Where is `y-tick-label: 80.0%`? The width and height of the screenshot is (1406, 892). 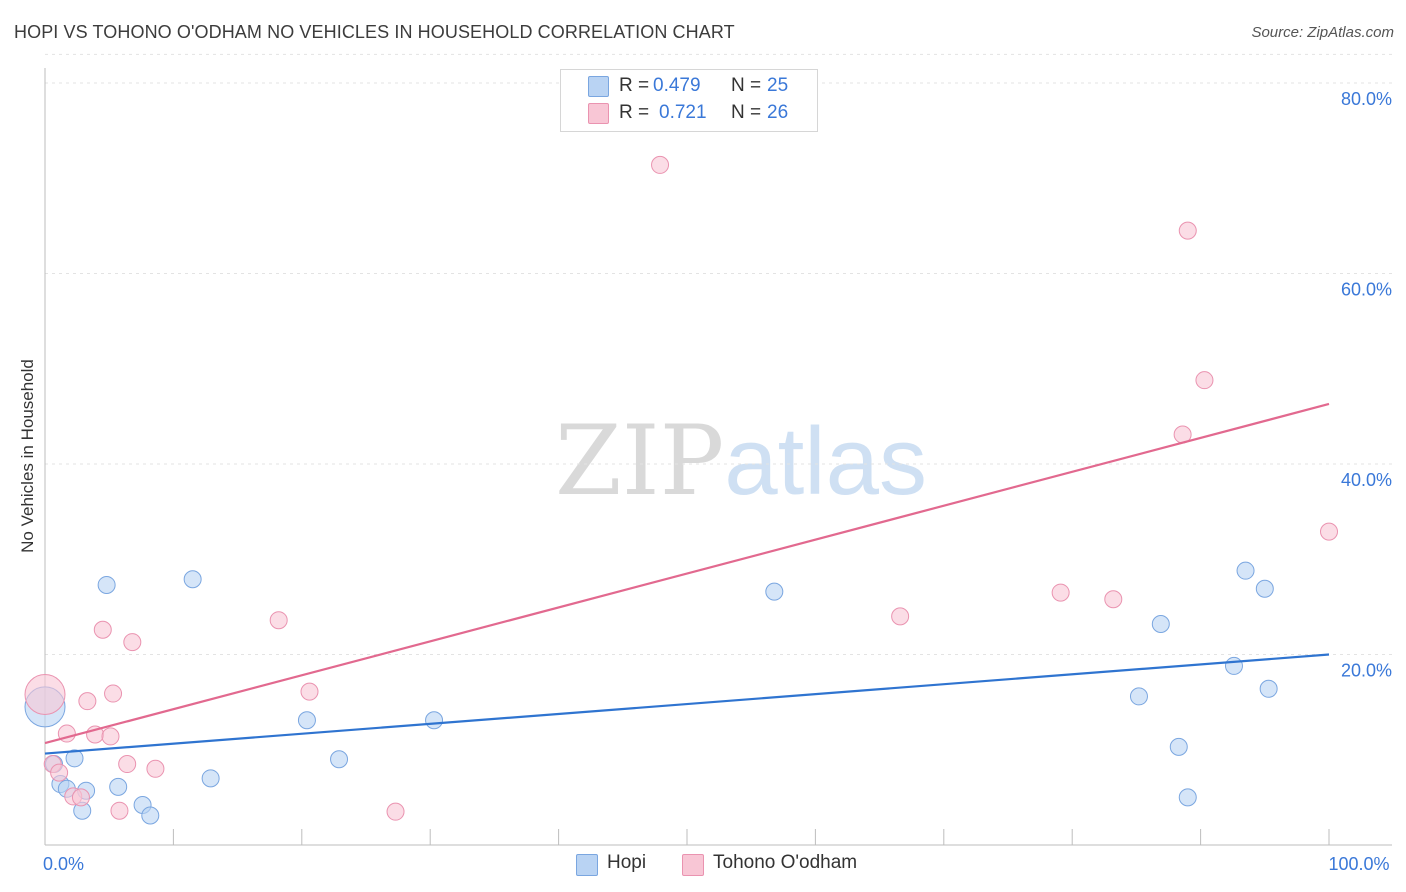
y-tick-label: 80.0% is located at coordinates (1366, 99).